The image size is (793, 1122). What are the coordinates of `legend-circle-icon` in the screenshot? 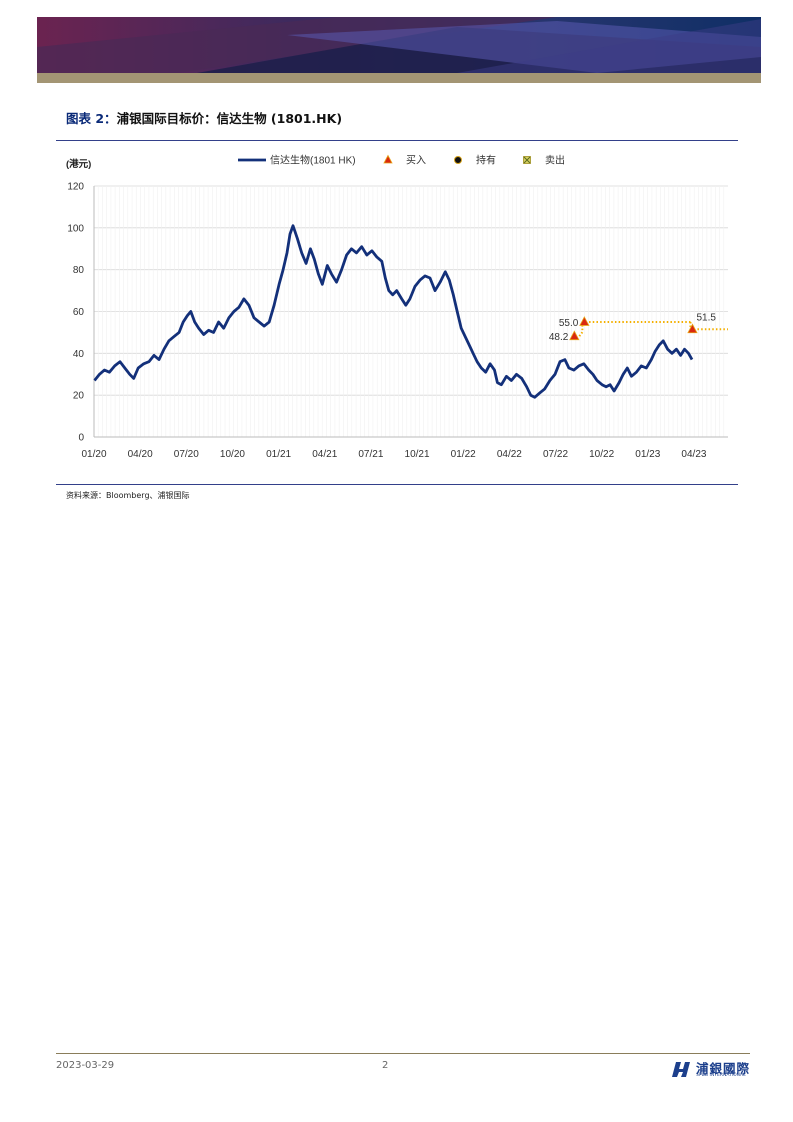 It's located at (458, 160).